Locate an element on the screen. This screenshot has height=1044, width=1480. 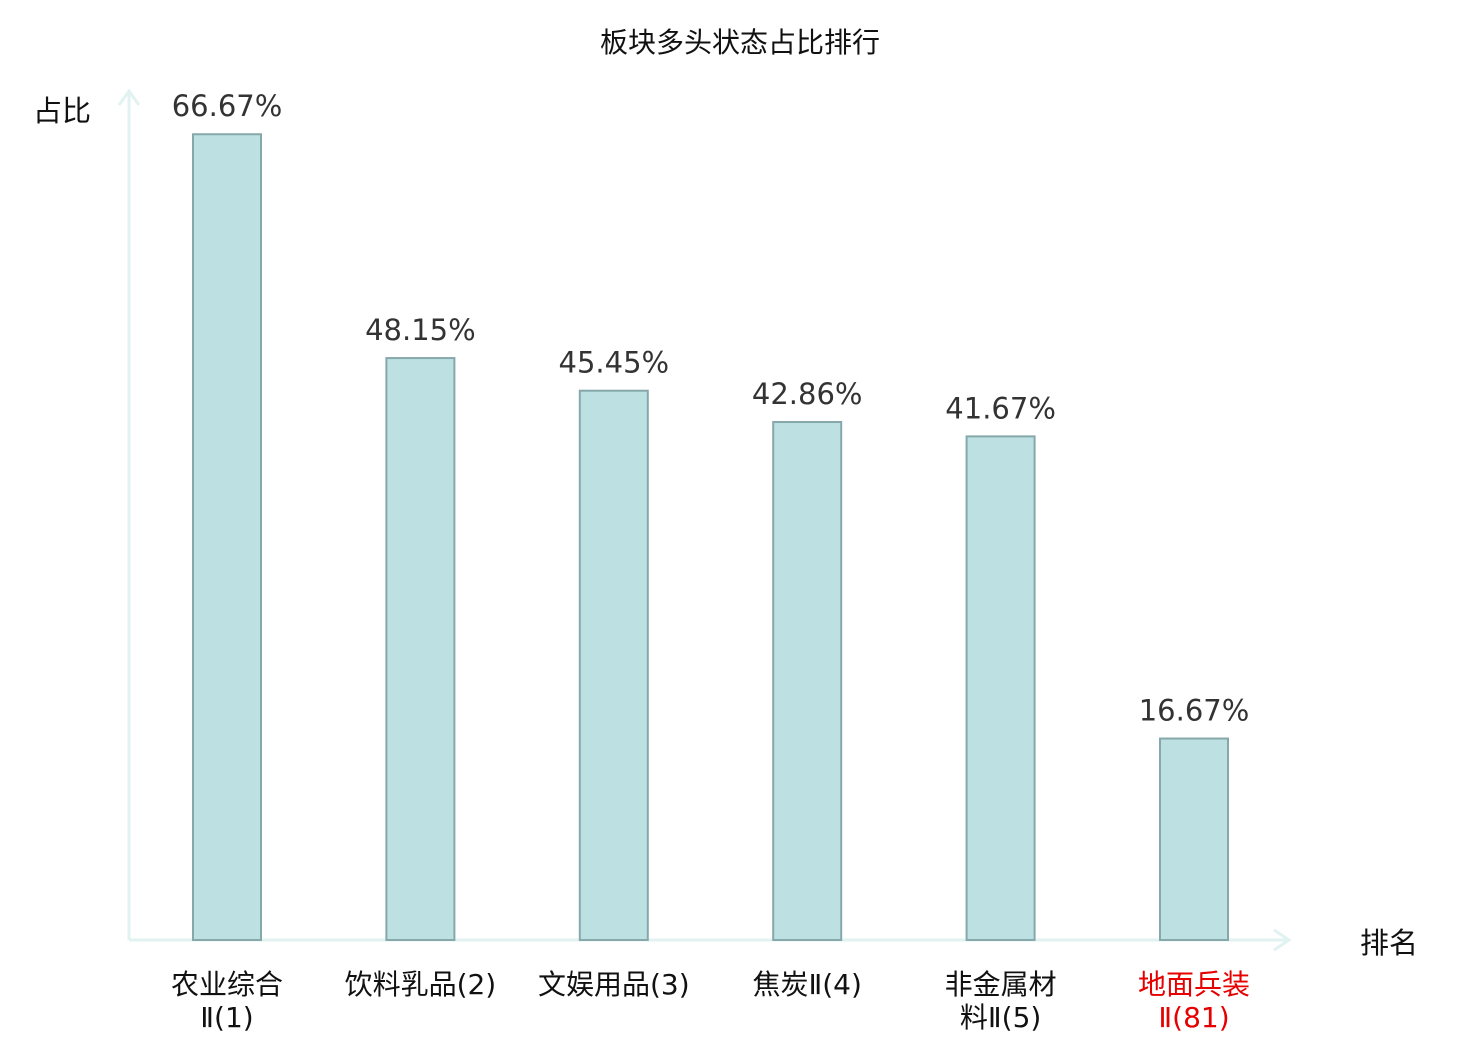
bar-value-label-4: 42.86% is located at coordinates (807, 394).